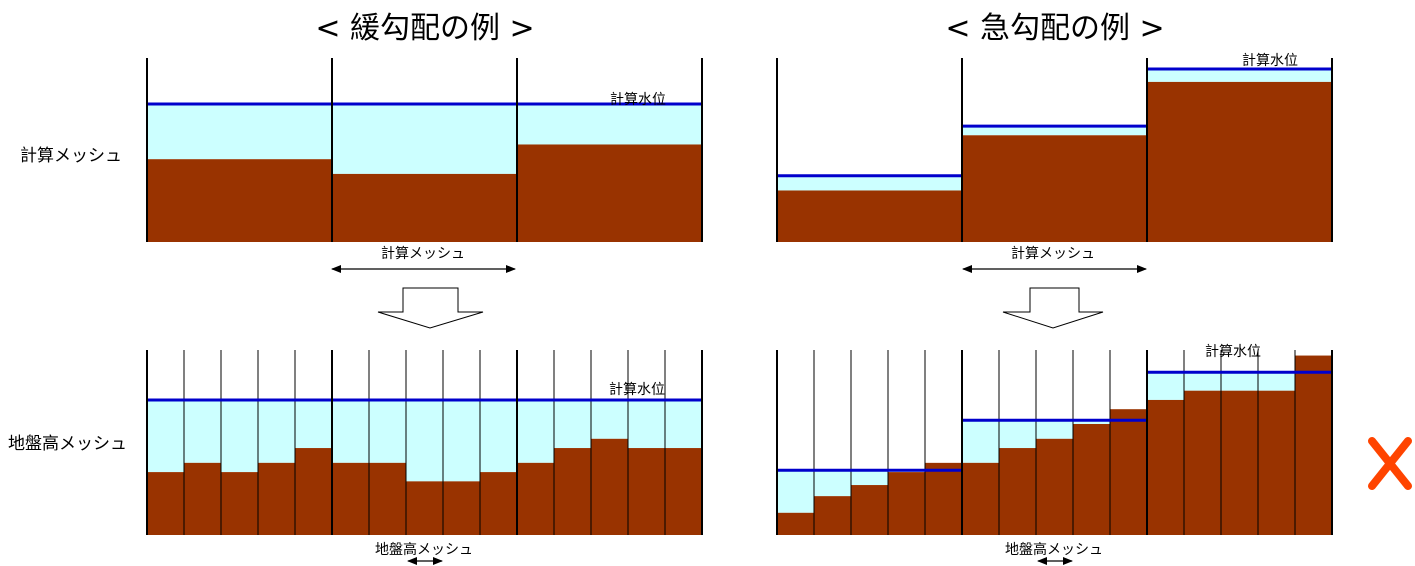 The width and height of the screenshot is (1415, 566). I want to click on gentle-slope-title: < 緩勾配の例 >, so click(424, 28).